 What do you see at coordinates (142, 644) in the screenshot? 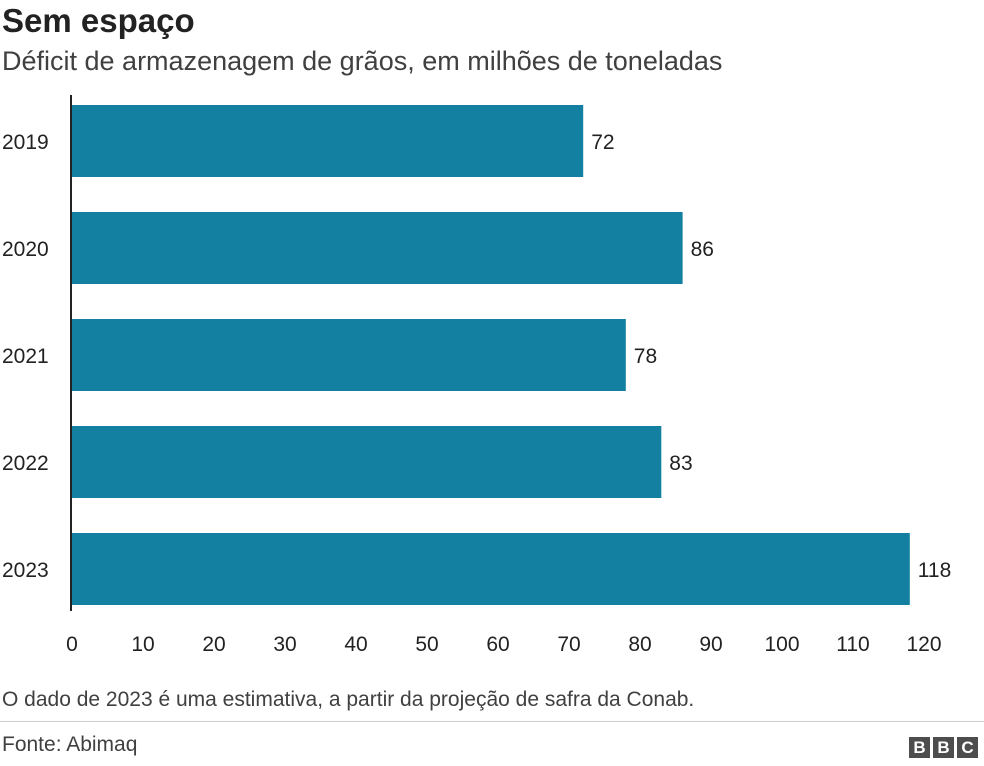
I see `x-tick-label: 10` at bounding box center [142, 644].